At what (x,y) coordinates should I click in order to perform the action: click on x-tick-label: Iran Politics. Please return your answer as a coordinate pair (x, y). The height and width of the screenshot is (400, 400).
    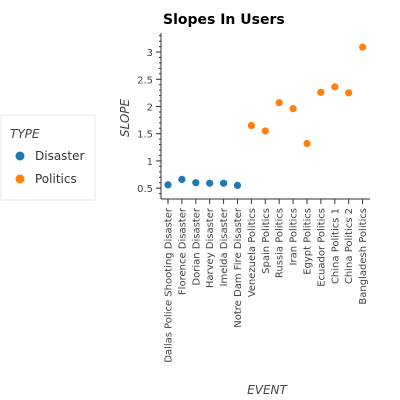
    Looking at the image, I should click on (294, 236).